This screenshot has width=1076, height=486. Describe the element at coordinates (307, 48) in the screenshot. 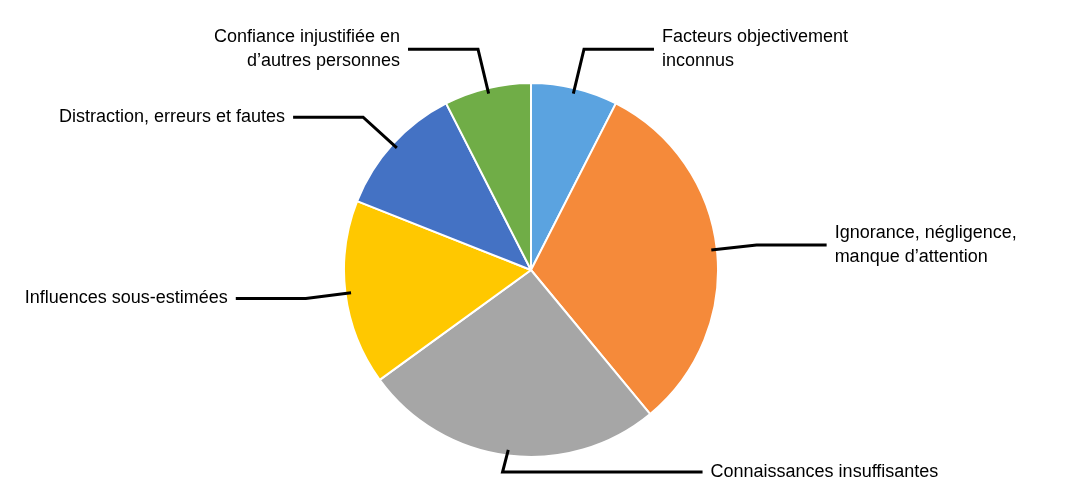

I see `slice-label: Confiance injustifiée en d’autres personnes` at that location.